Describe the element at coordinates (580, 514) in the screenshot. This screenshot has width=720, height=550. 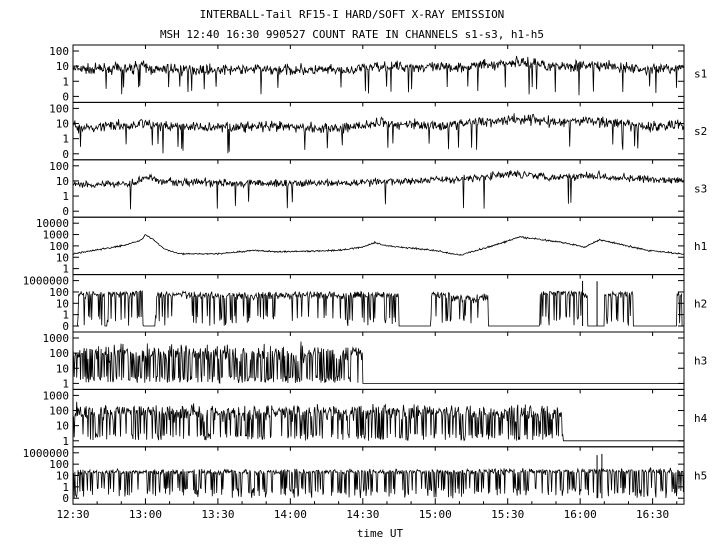
I see `x-tick-label: 16:00` at that location.